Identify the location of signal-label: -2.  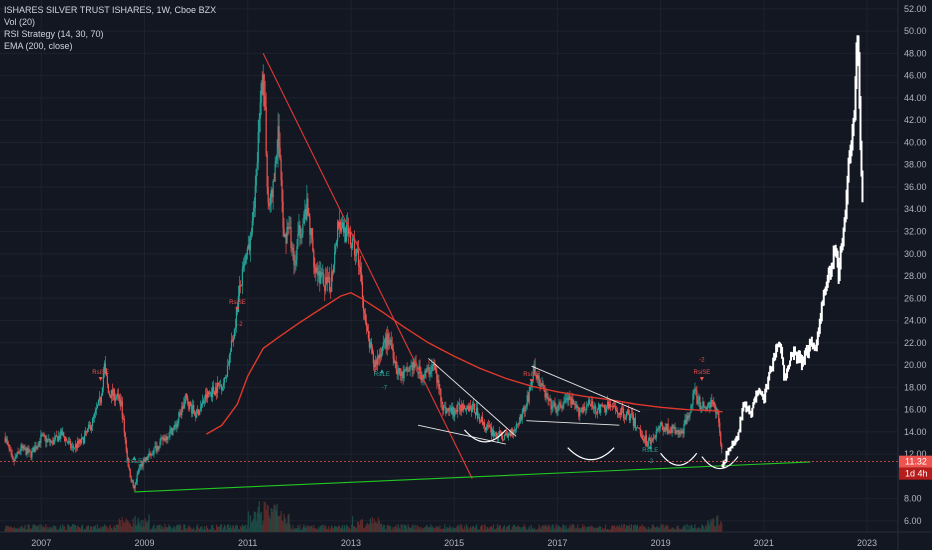
(651, 462).